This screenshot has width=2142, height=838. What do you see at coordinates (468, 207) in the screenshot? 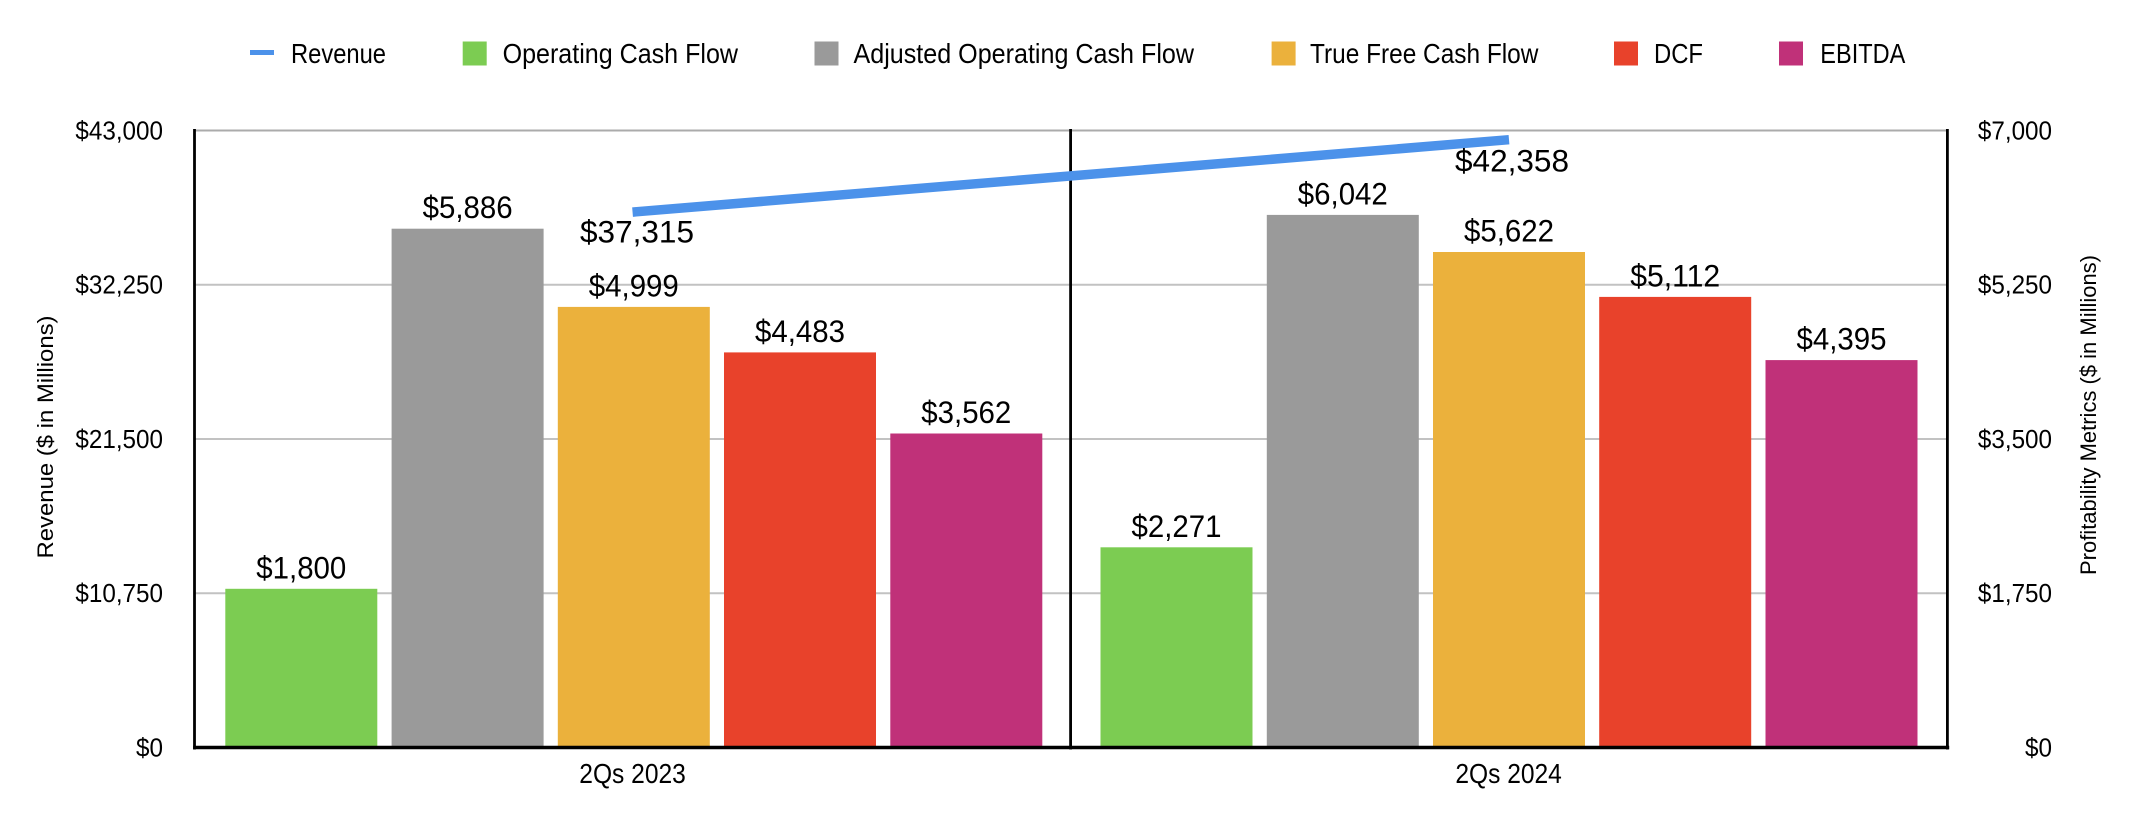
I see `svg-text: $5,886` at bounding box center [468, 207].